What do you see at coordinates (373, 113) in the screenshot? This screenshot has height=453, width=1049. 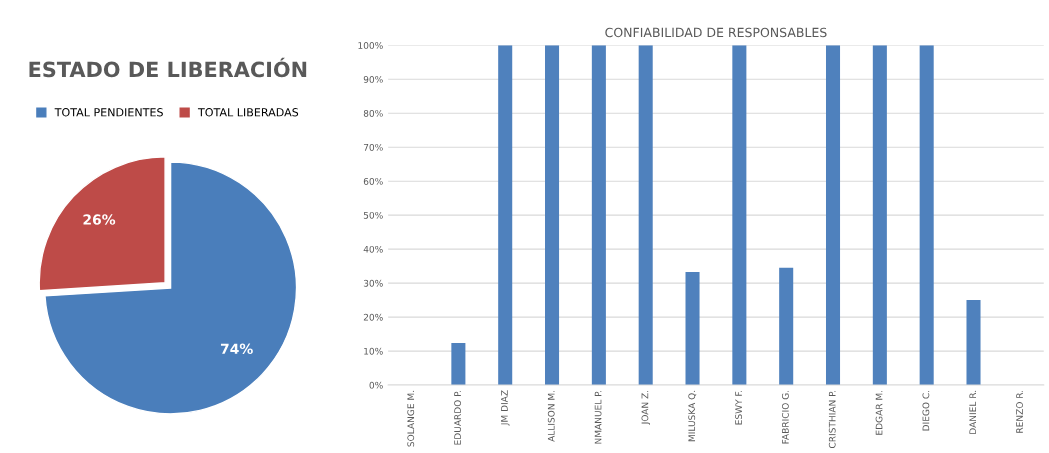 I see `y-tick-label: 80%` at bounding box center [373, 113].